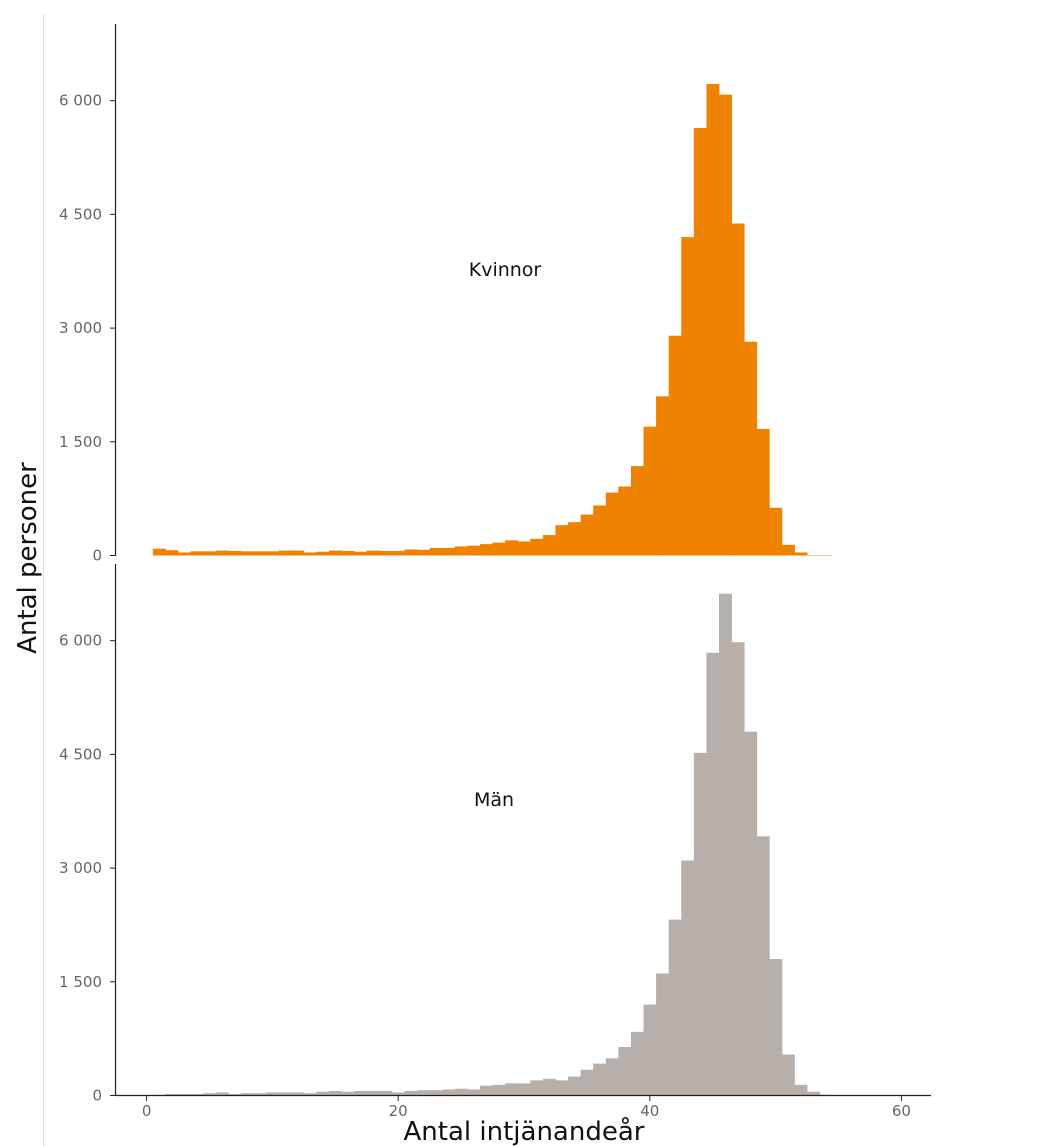 This screenshot has width=1048, height=1146. What do you see at coordinates (80, 641) in the screenshot?
I see `man-y-tick-label: 6 000` at bounding box center [80, 641].